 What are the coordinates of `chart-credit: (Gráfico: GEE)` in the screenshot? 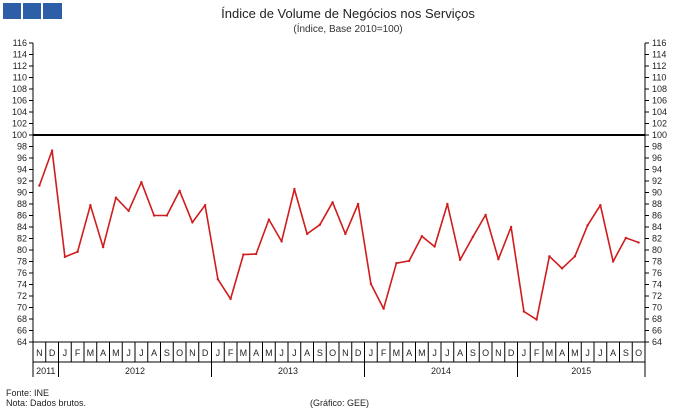 It's located at (339, 403).